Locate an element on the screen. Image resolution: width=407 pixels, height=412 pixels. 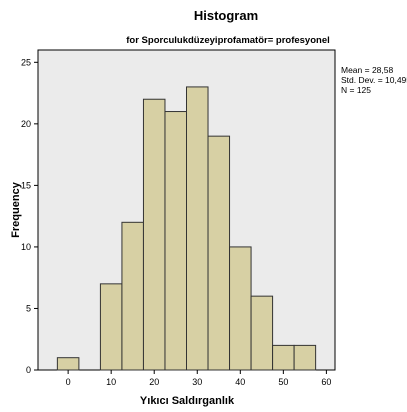
x-axis-label: Yıkıcı Saldırganlık is located at coordinates (187, 401).